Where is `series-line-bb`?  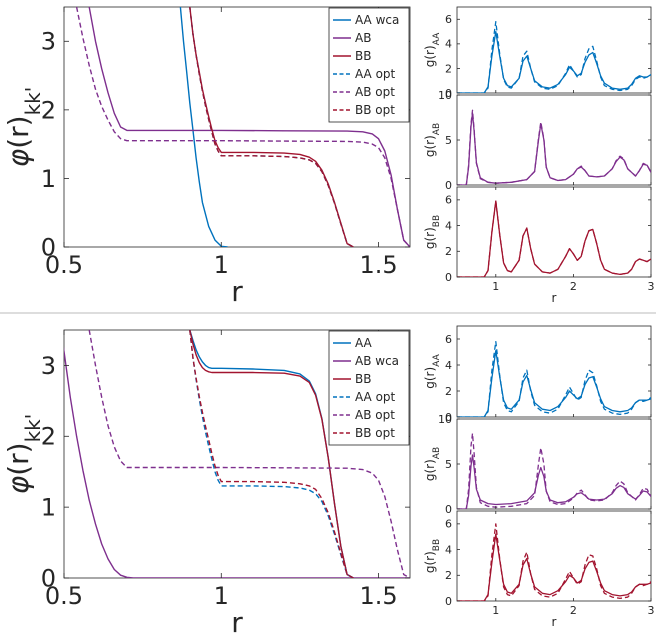
series-line-bb is located at coordinates (271, 454).